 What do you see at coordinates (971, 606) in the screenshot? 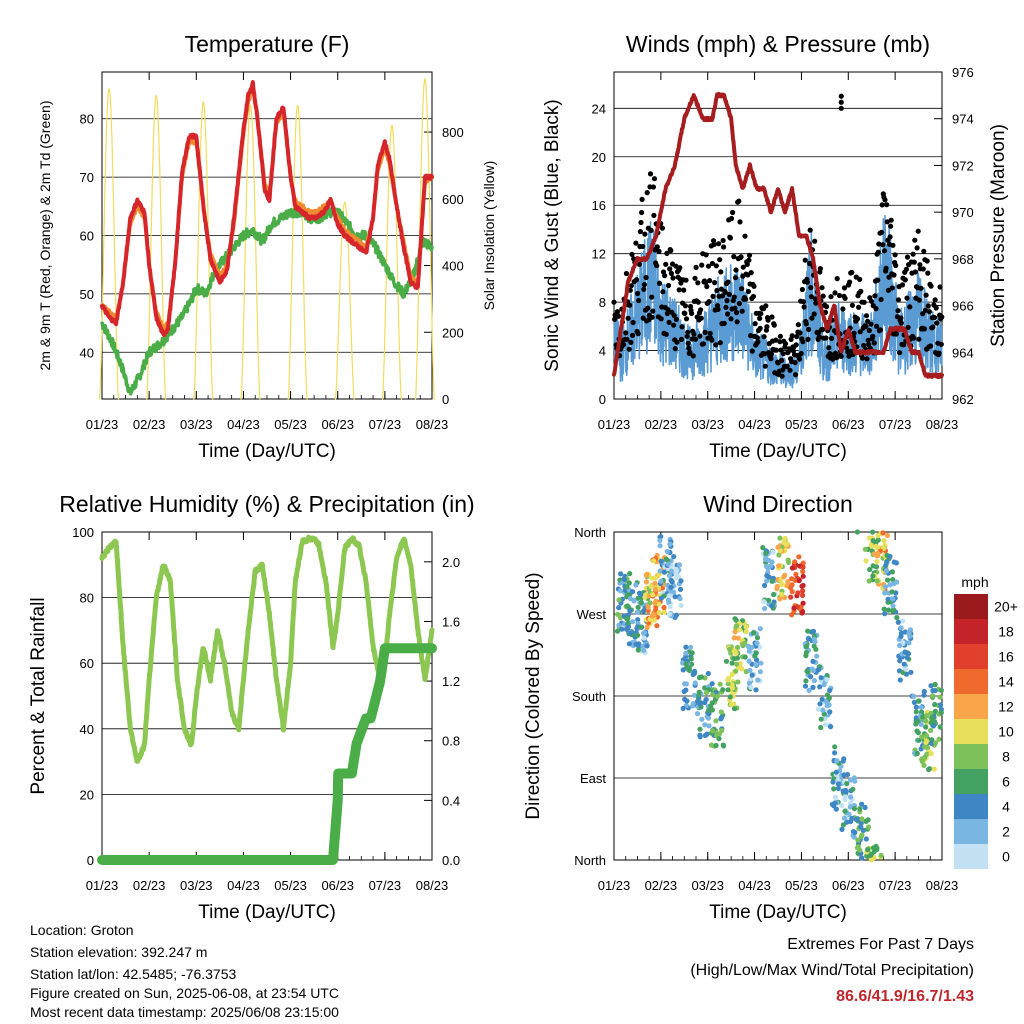
I see `colorbar-swatch` at bounding box center [971, 606].